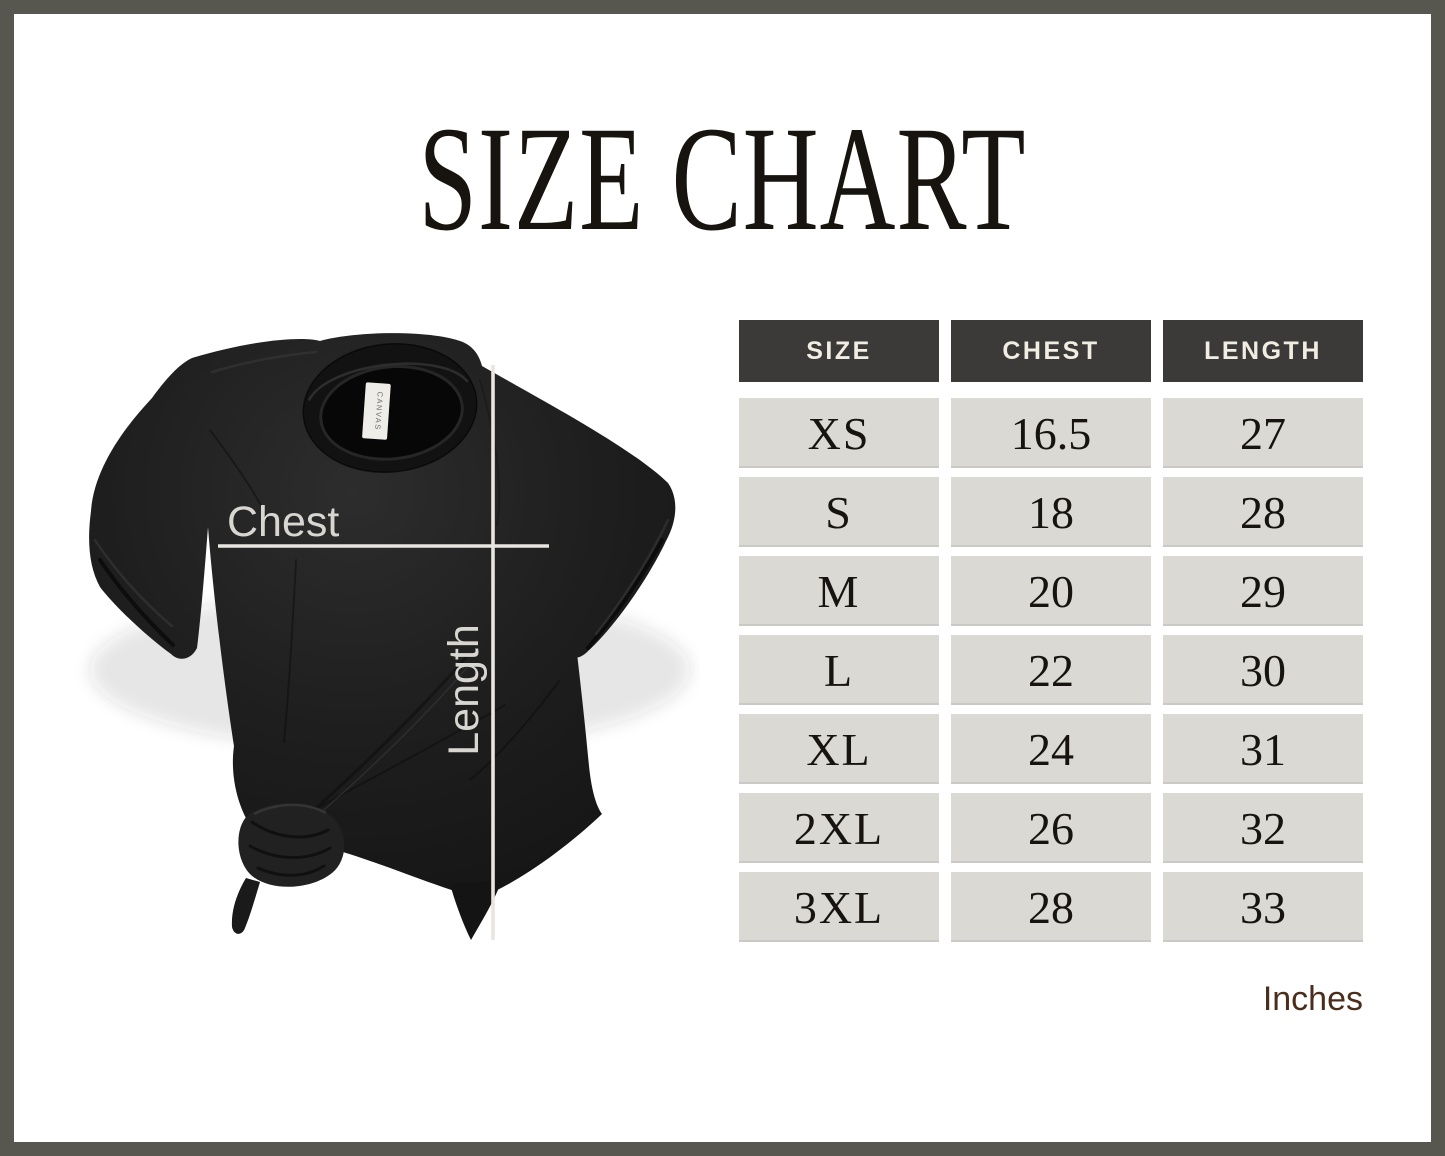  Describe the element at coordinates (1263, 907) in the screenshot. I see `table-cell-length: 33` at that location.